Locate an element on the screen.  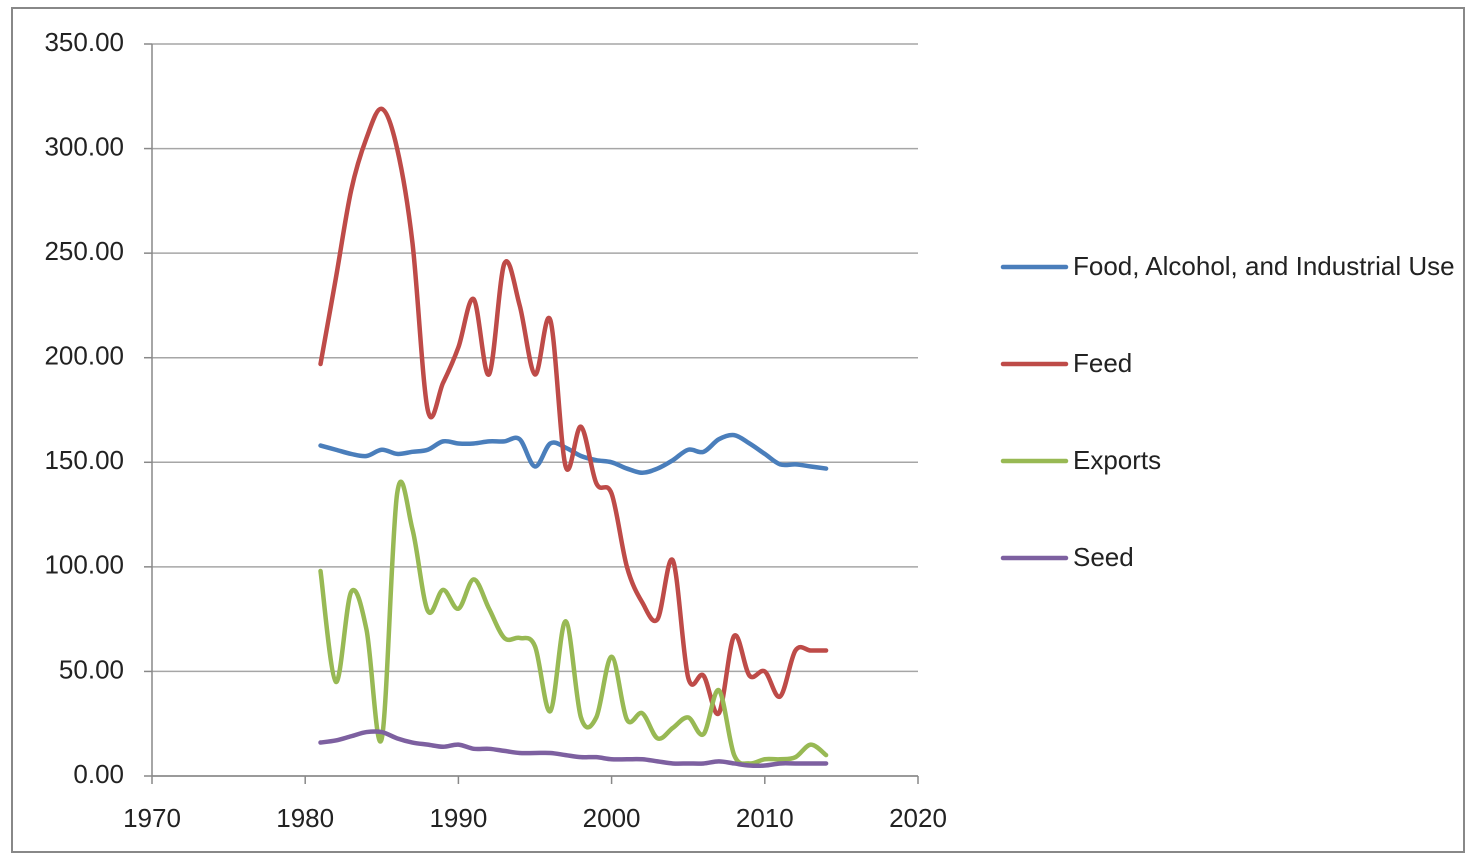
y-tick-label: 250.00 is located at coordinates (84, 251).